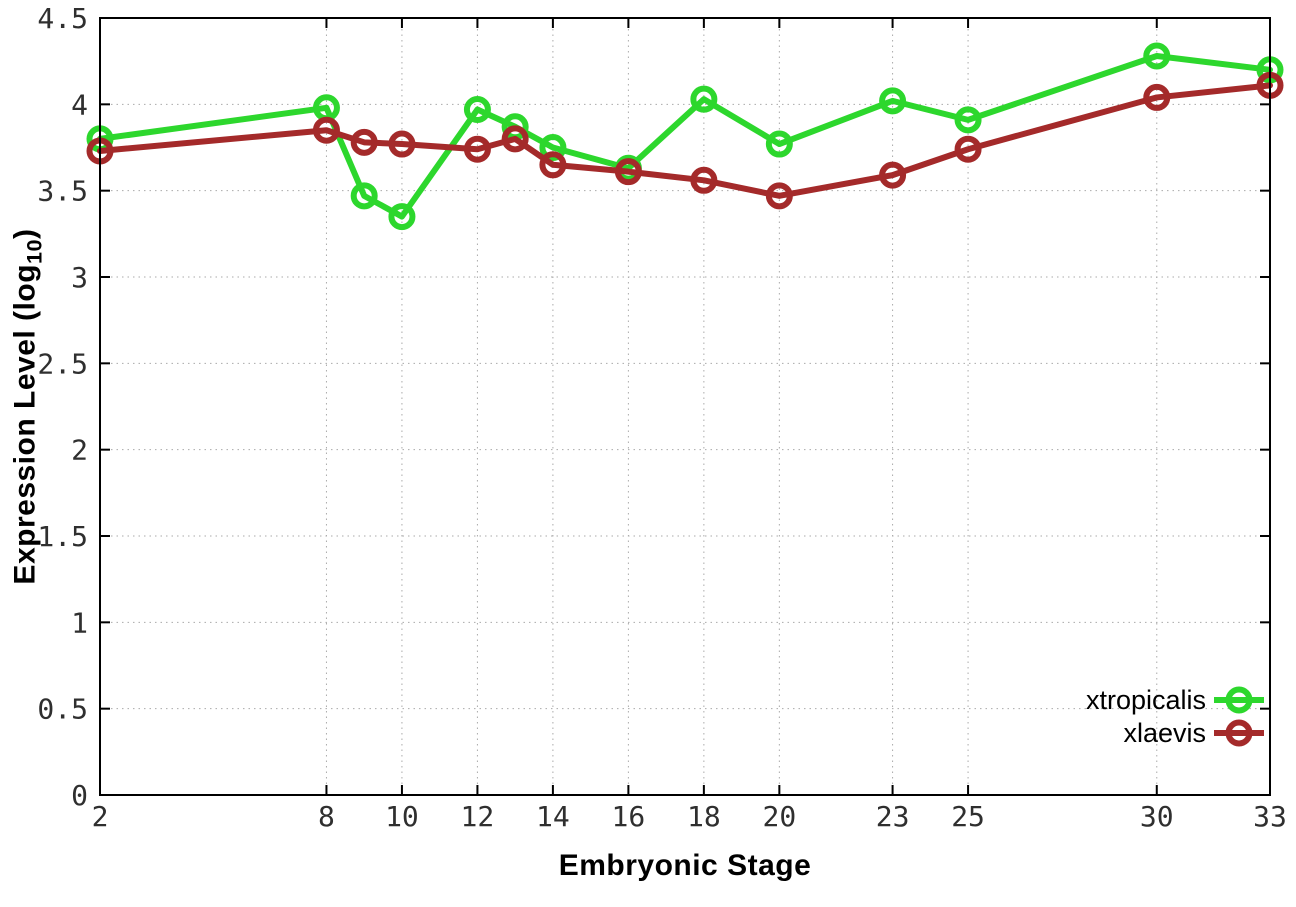 This screenshot has width=1296, height=907. What do you see at coordinates (34, 251) in the screenshot?
I see `y-axis-title-subscript: 10` at bounding box center [34, 251].